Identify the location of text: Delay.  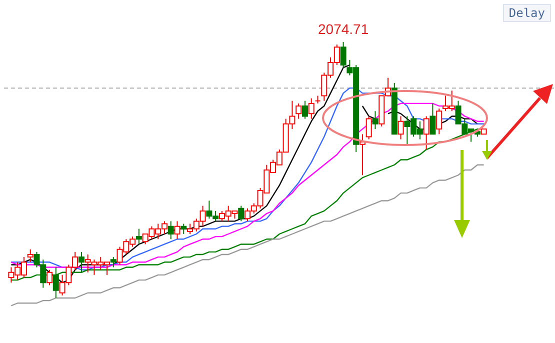
(526, 13).